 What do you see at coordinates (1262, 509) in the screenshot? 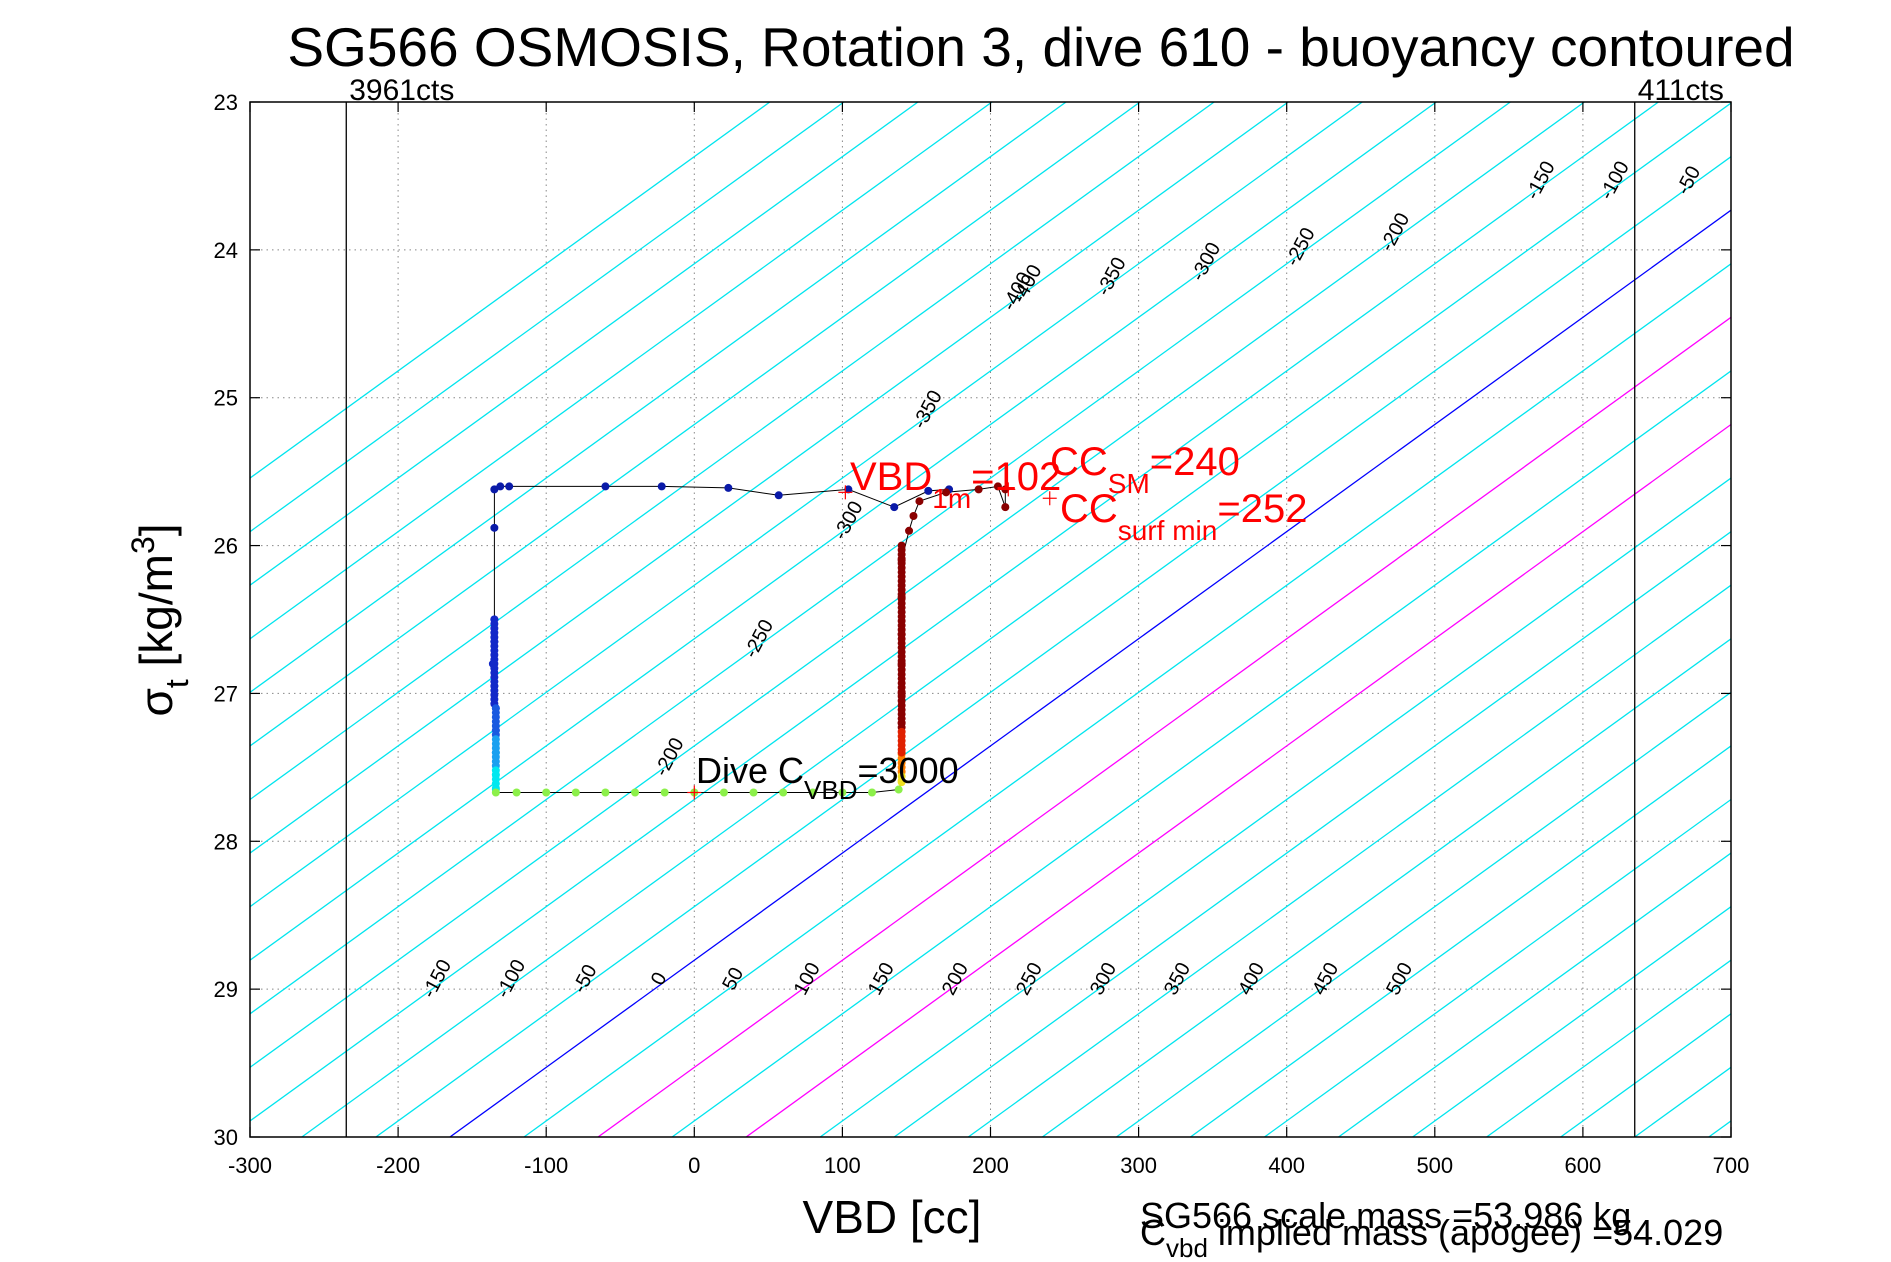
I see `annotation-cc-surf-min-value: =252` at bounding box center [1262, 509].